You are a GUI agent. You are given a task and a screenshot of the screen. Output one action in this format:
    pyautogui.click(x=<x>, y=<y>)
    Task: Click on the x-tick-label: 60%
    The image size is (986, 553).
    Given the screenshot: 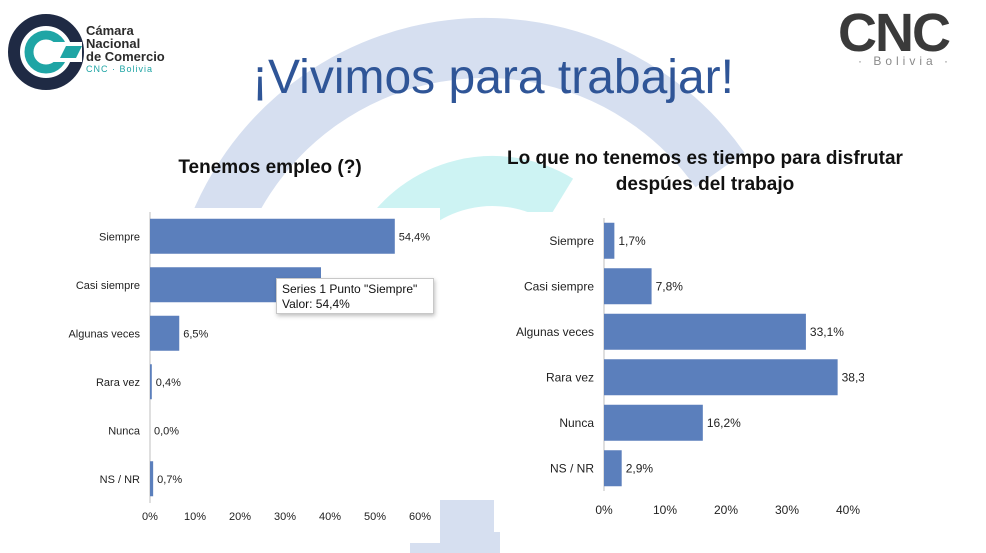 What is the action you would take?
    pyautogui.click(x=420, y=517)
    